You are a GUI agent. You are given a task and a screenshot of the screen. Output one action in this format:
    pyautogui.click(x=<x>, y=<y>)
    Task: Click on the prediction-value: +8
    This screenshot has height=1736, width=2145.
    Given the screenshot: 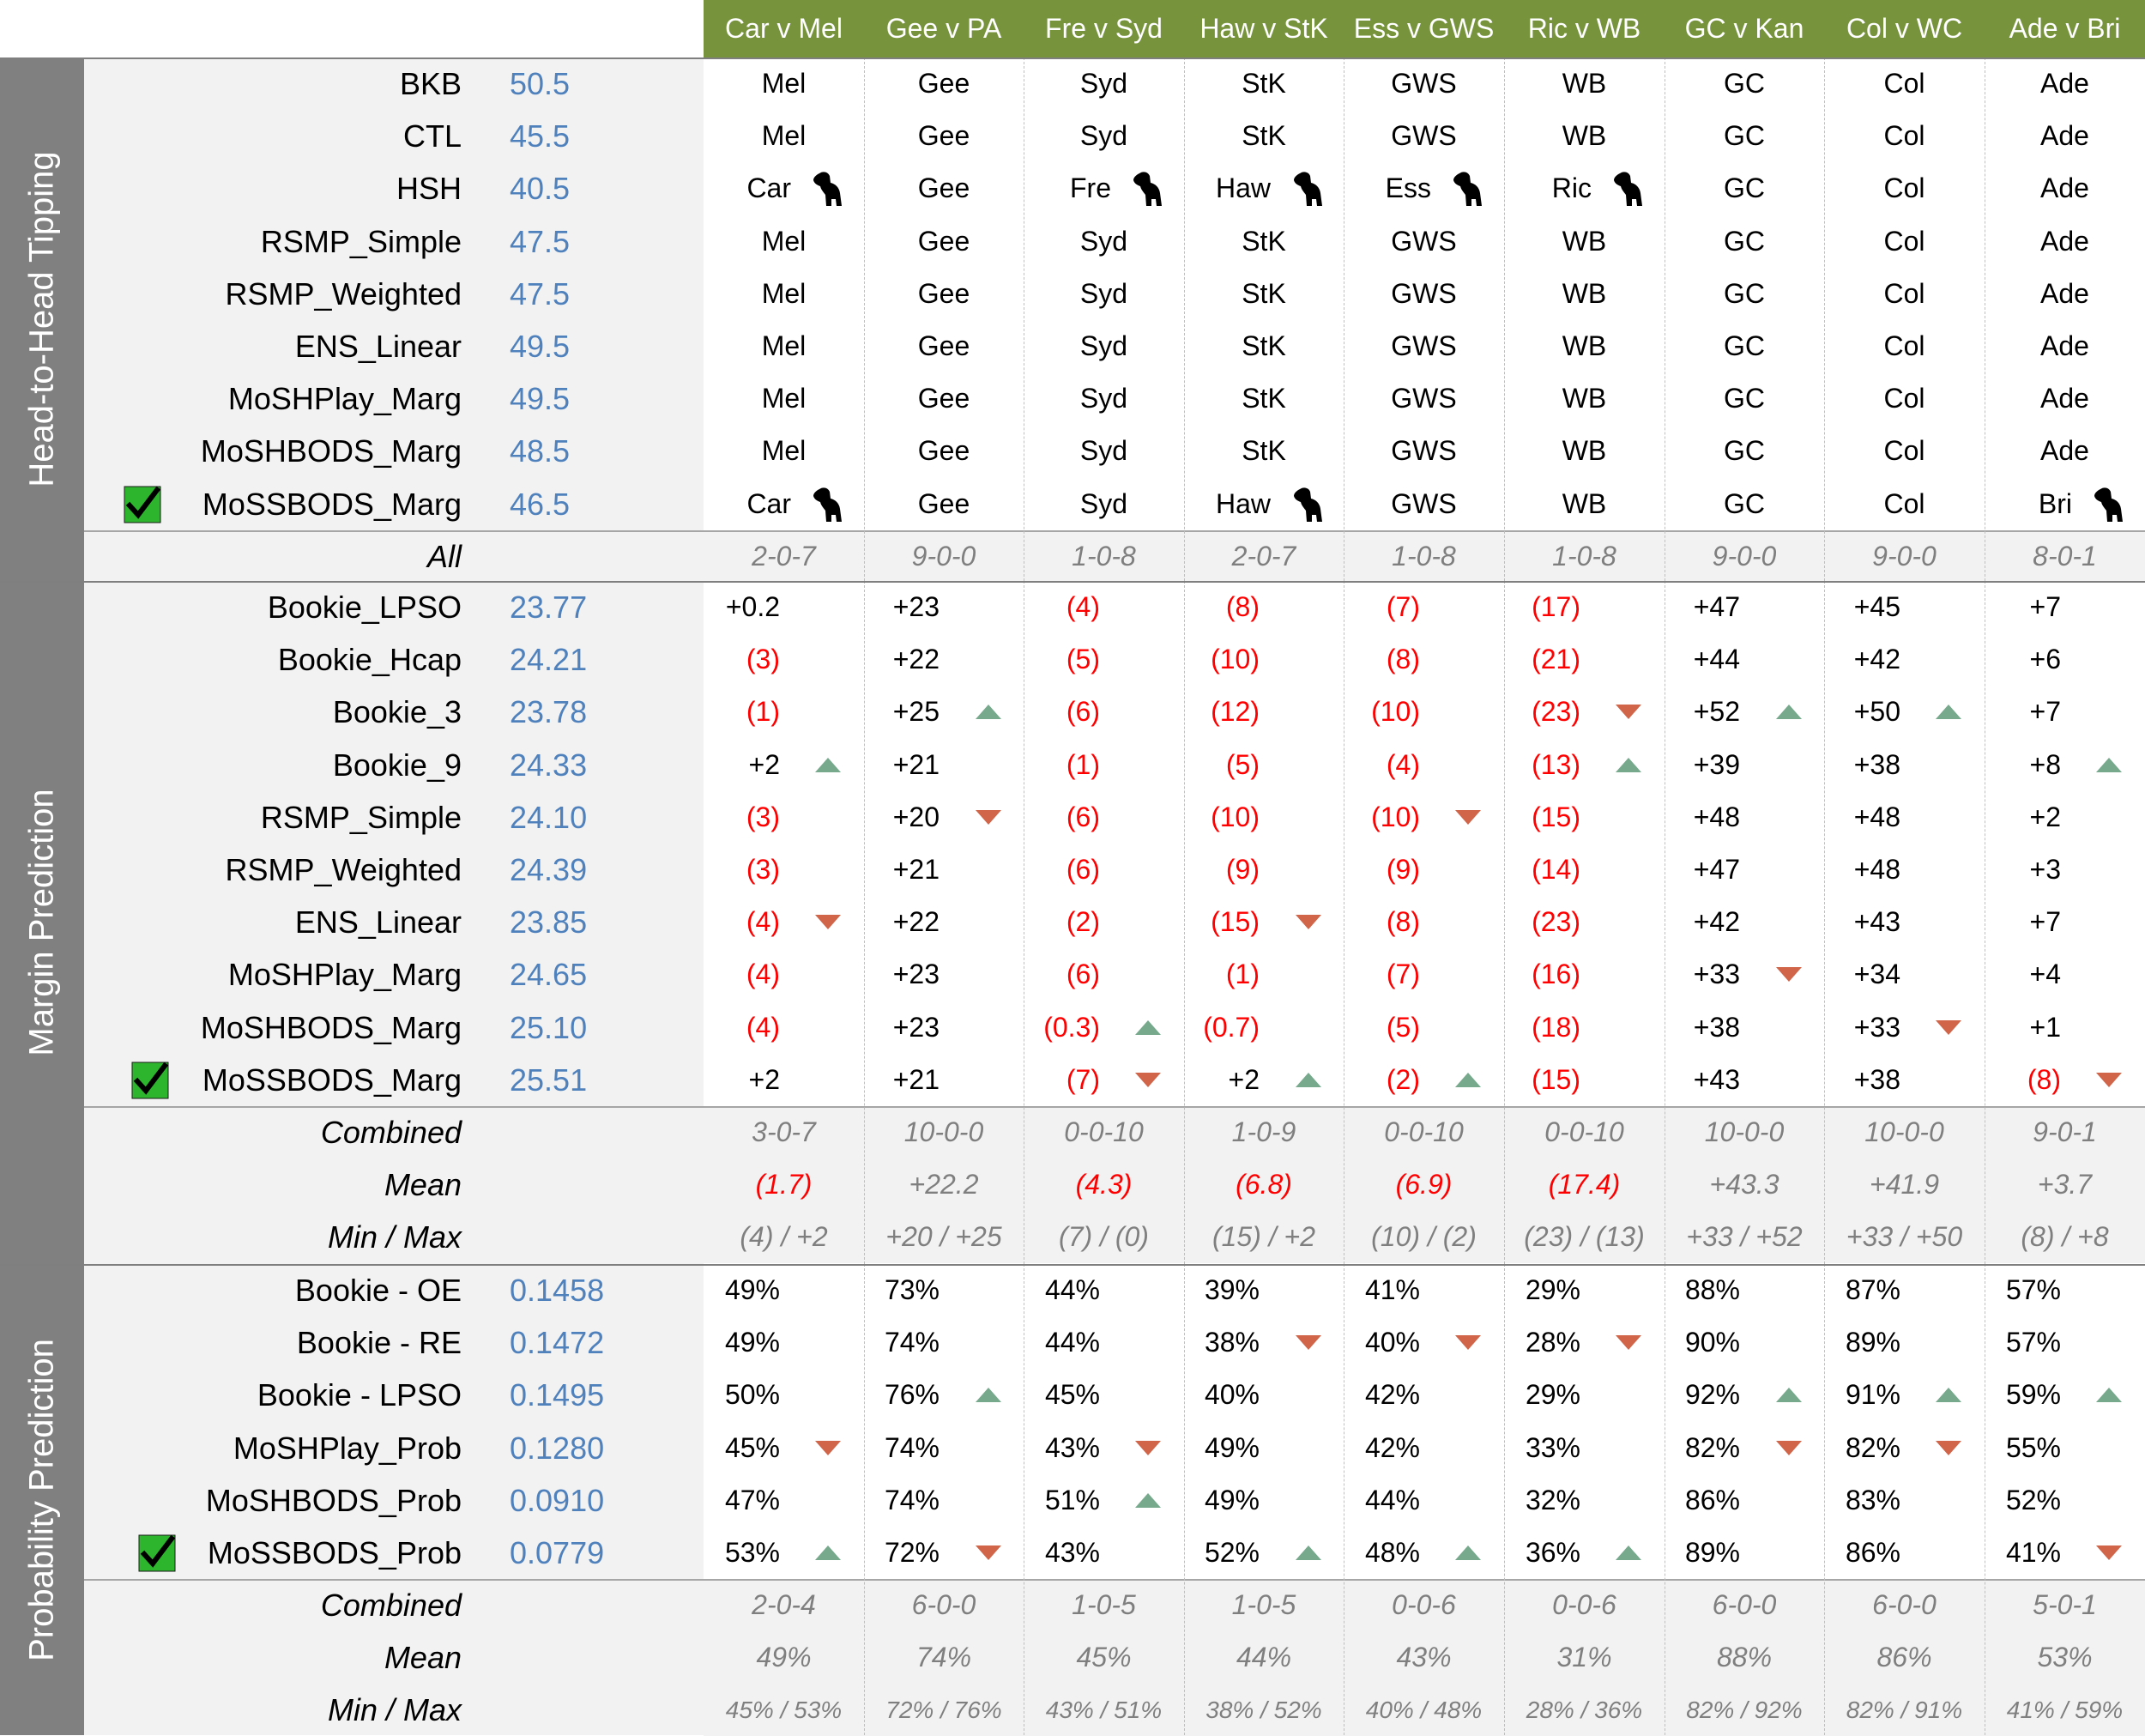 What is the action you would take?
    pyautogui.click(x=2045, y=764)
    